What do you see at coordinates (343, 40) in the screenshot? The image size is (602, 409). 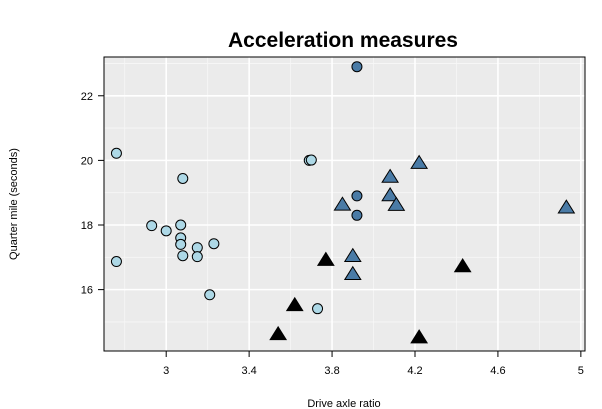 I see `chart-title: Acceleration measures` at bounding box center [343, 40].